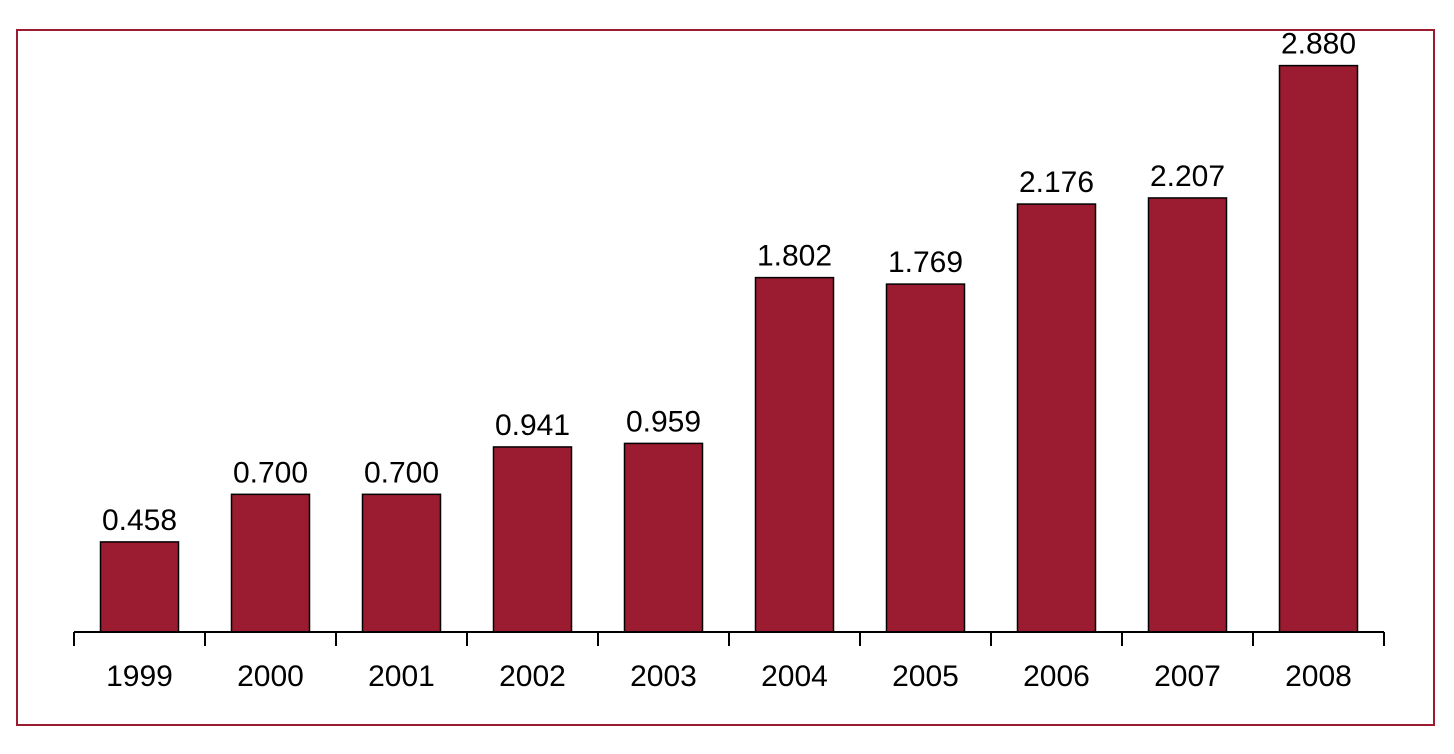 Image resolution: width=1454 pixels, height=754 pixels. Describe the element at coordinates (1187, 176) in the screenshot. I see `data-label-2007: 2.207` at that location.